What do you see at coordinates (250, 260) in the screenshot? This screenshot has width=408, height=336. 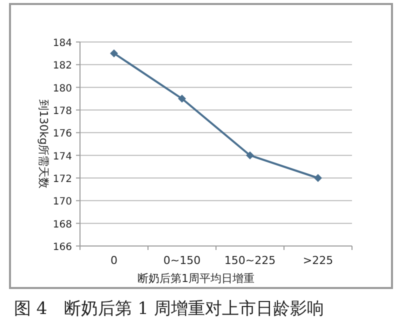 I see `x-tick-label: 150~225` at bounding box center [250, 260].